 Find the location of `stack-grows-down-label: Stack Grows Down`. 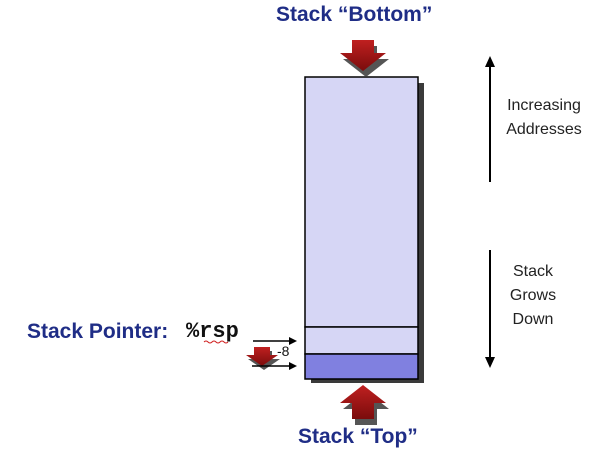

stack-grows-down-label: Stack Grows Down is located at coordinates (533, 296).